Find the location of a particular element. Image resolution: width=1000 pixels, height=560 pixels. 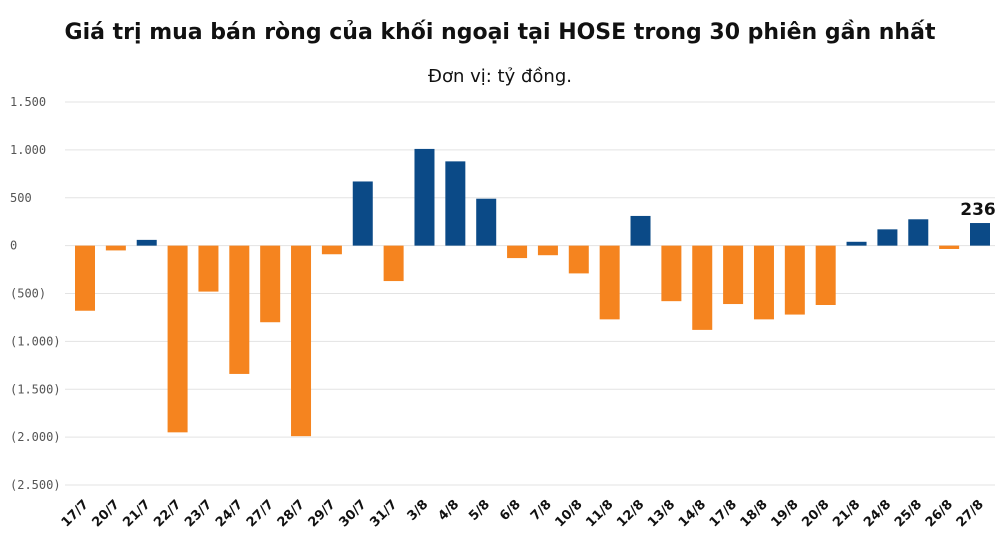

x-tick-label: 26/8 is located at coordinates (939, 513).